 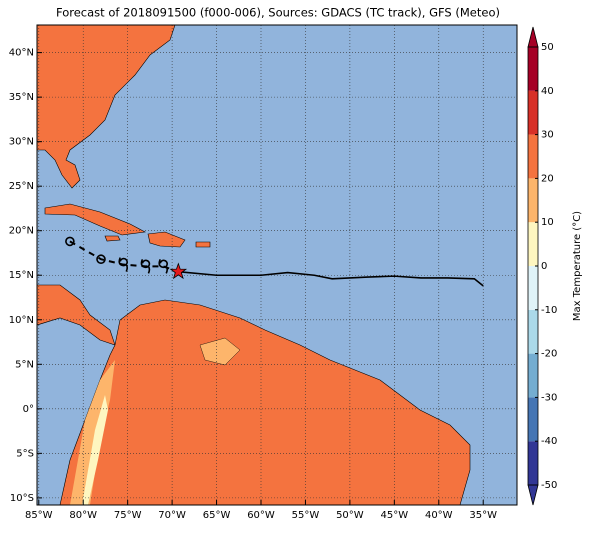 What do you see at coordinates (39, 515) in the screenshot?
I see `x-tick-label: 85°W` at bounding box center [39, 515].